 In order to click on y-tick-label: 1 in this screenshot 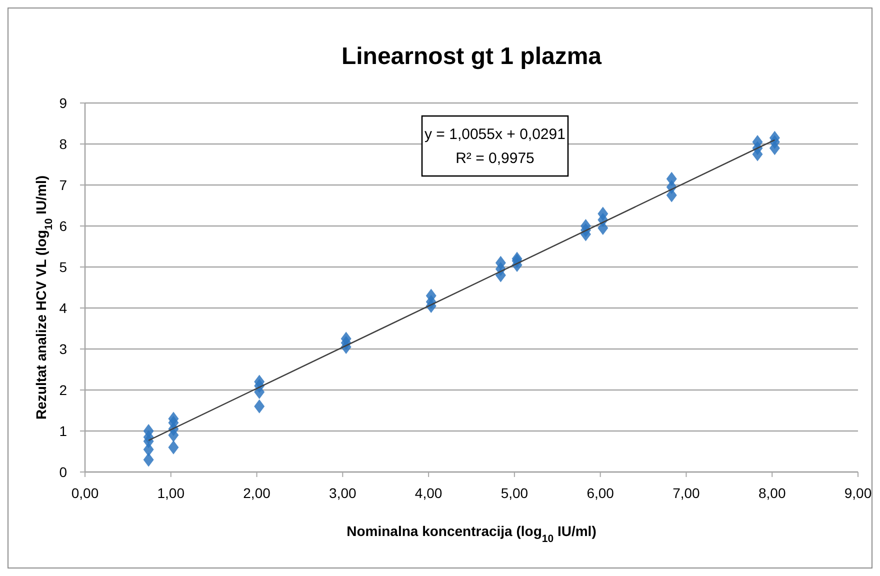, I will do `click(63, 431)`.